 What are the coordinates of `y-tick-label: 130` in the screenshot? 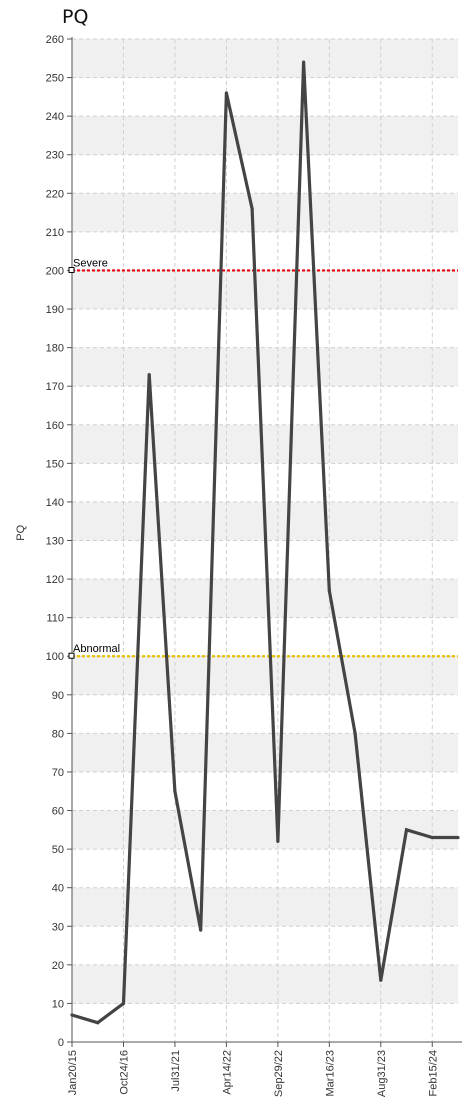 It's located at (55, 542).